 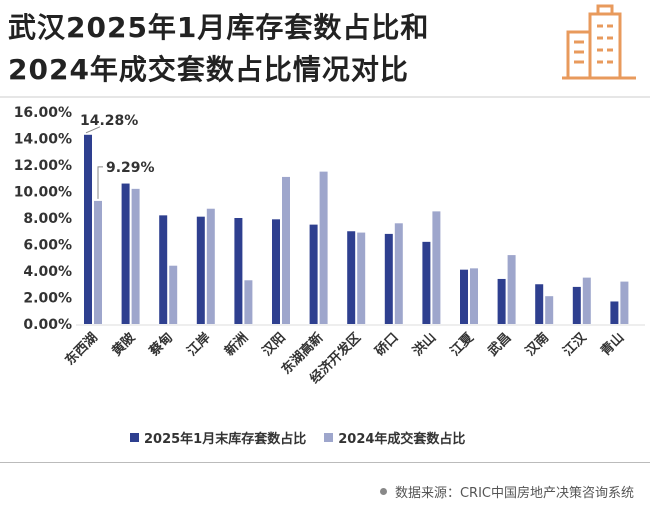 I want to click on legend-item-deals: 2024年成交套数占比, so click(x=394, y=437).